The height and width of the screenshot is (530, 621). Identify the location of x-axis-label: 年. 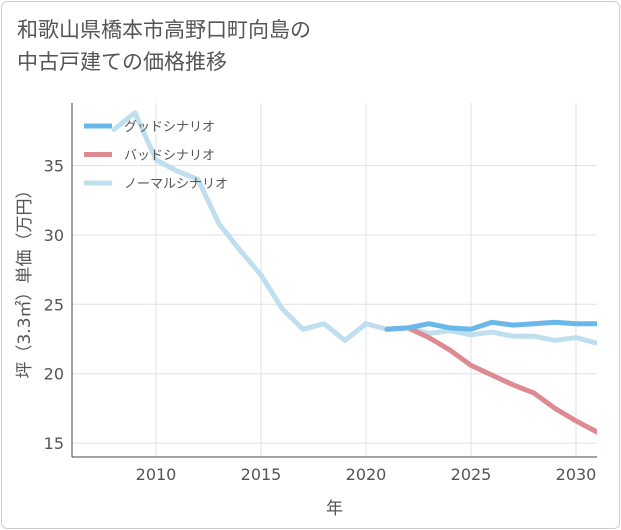
(334, 509).